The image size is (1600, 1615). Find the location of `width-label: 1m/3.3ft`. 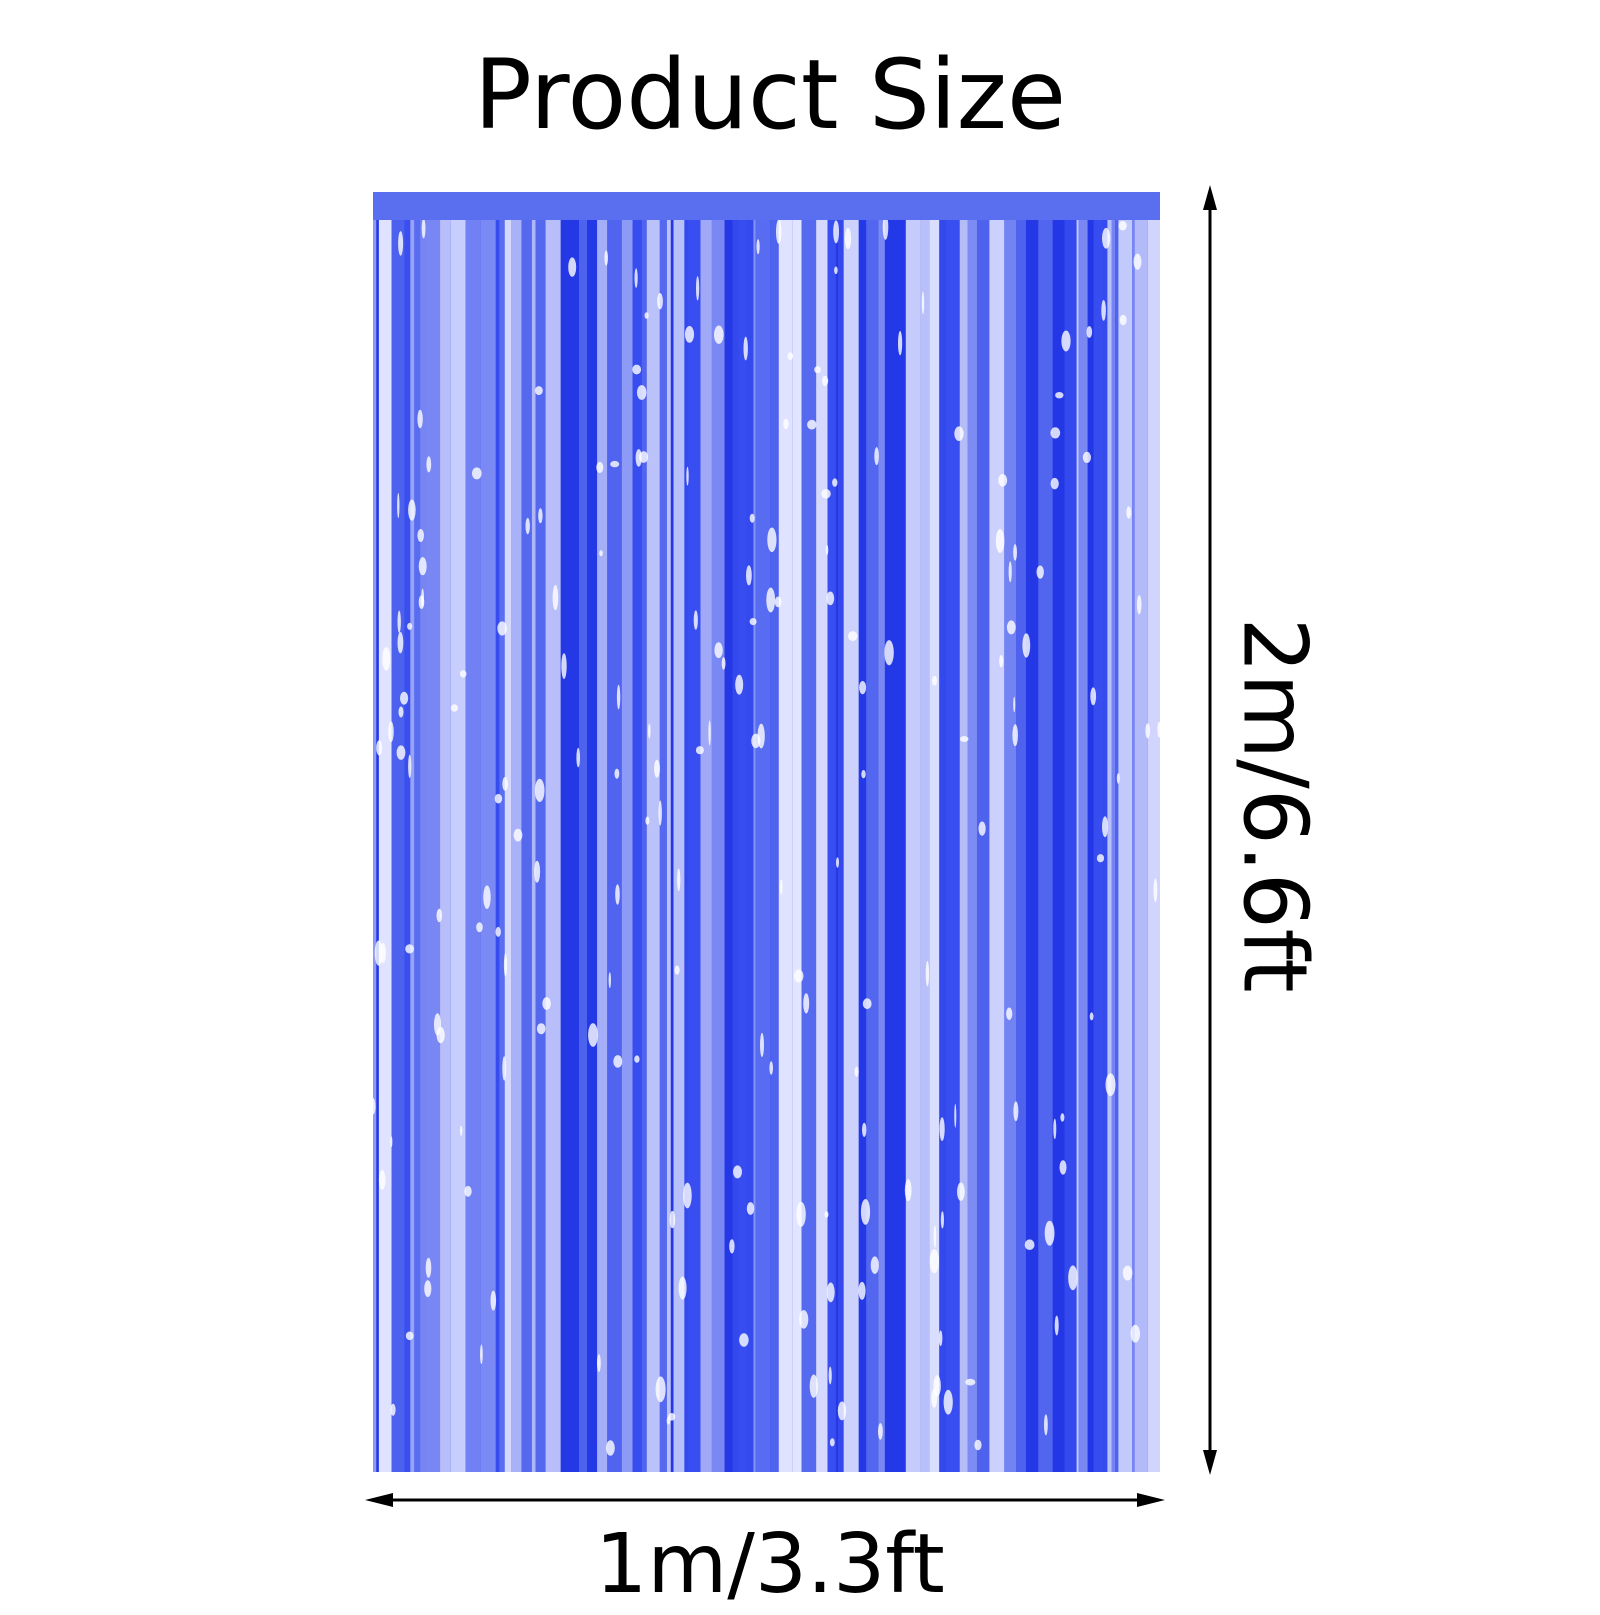

width-label: 1m/3.3ft is located at coordinates (770, 1564).